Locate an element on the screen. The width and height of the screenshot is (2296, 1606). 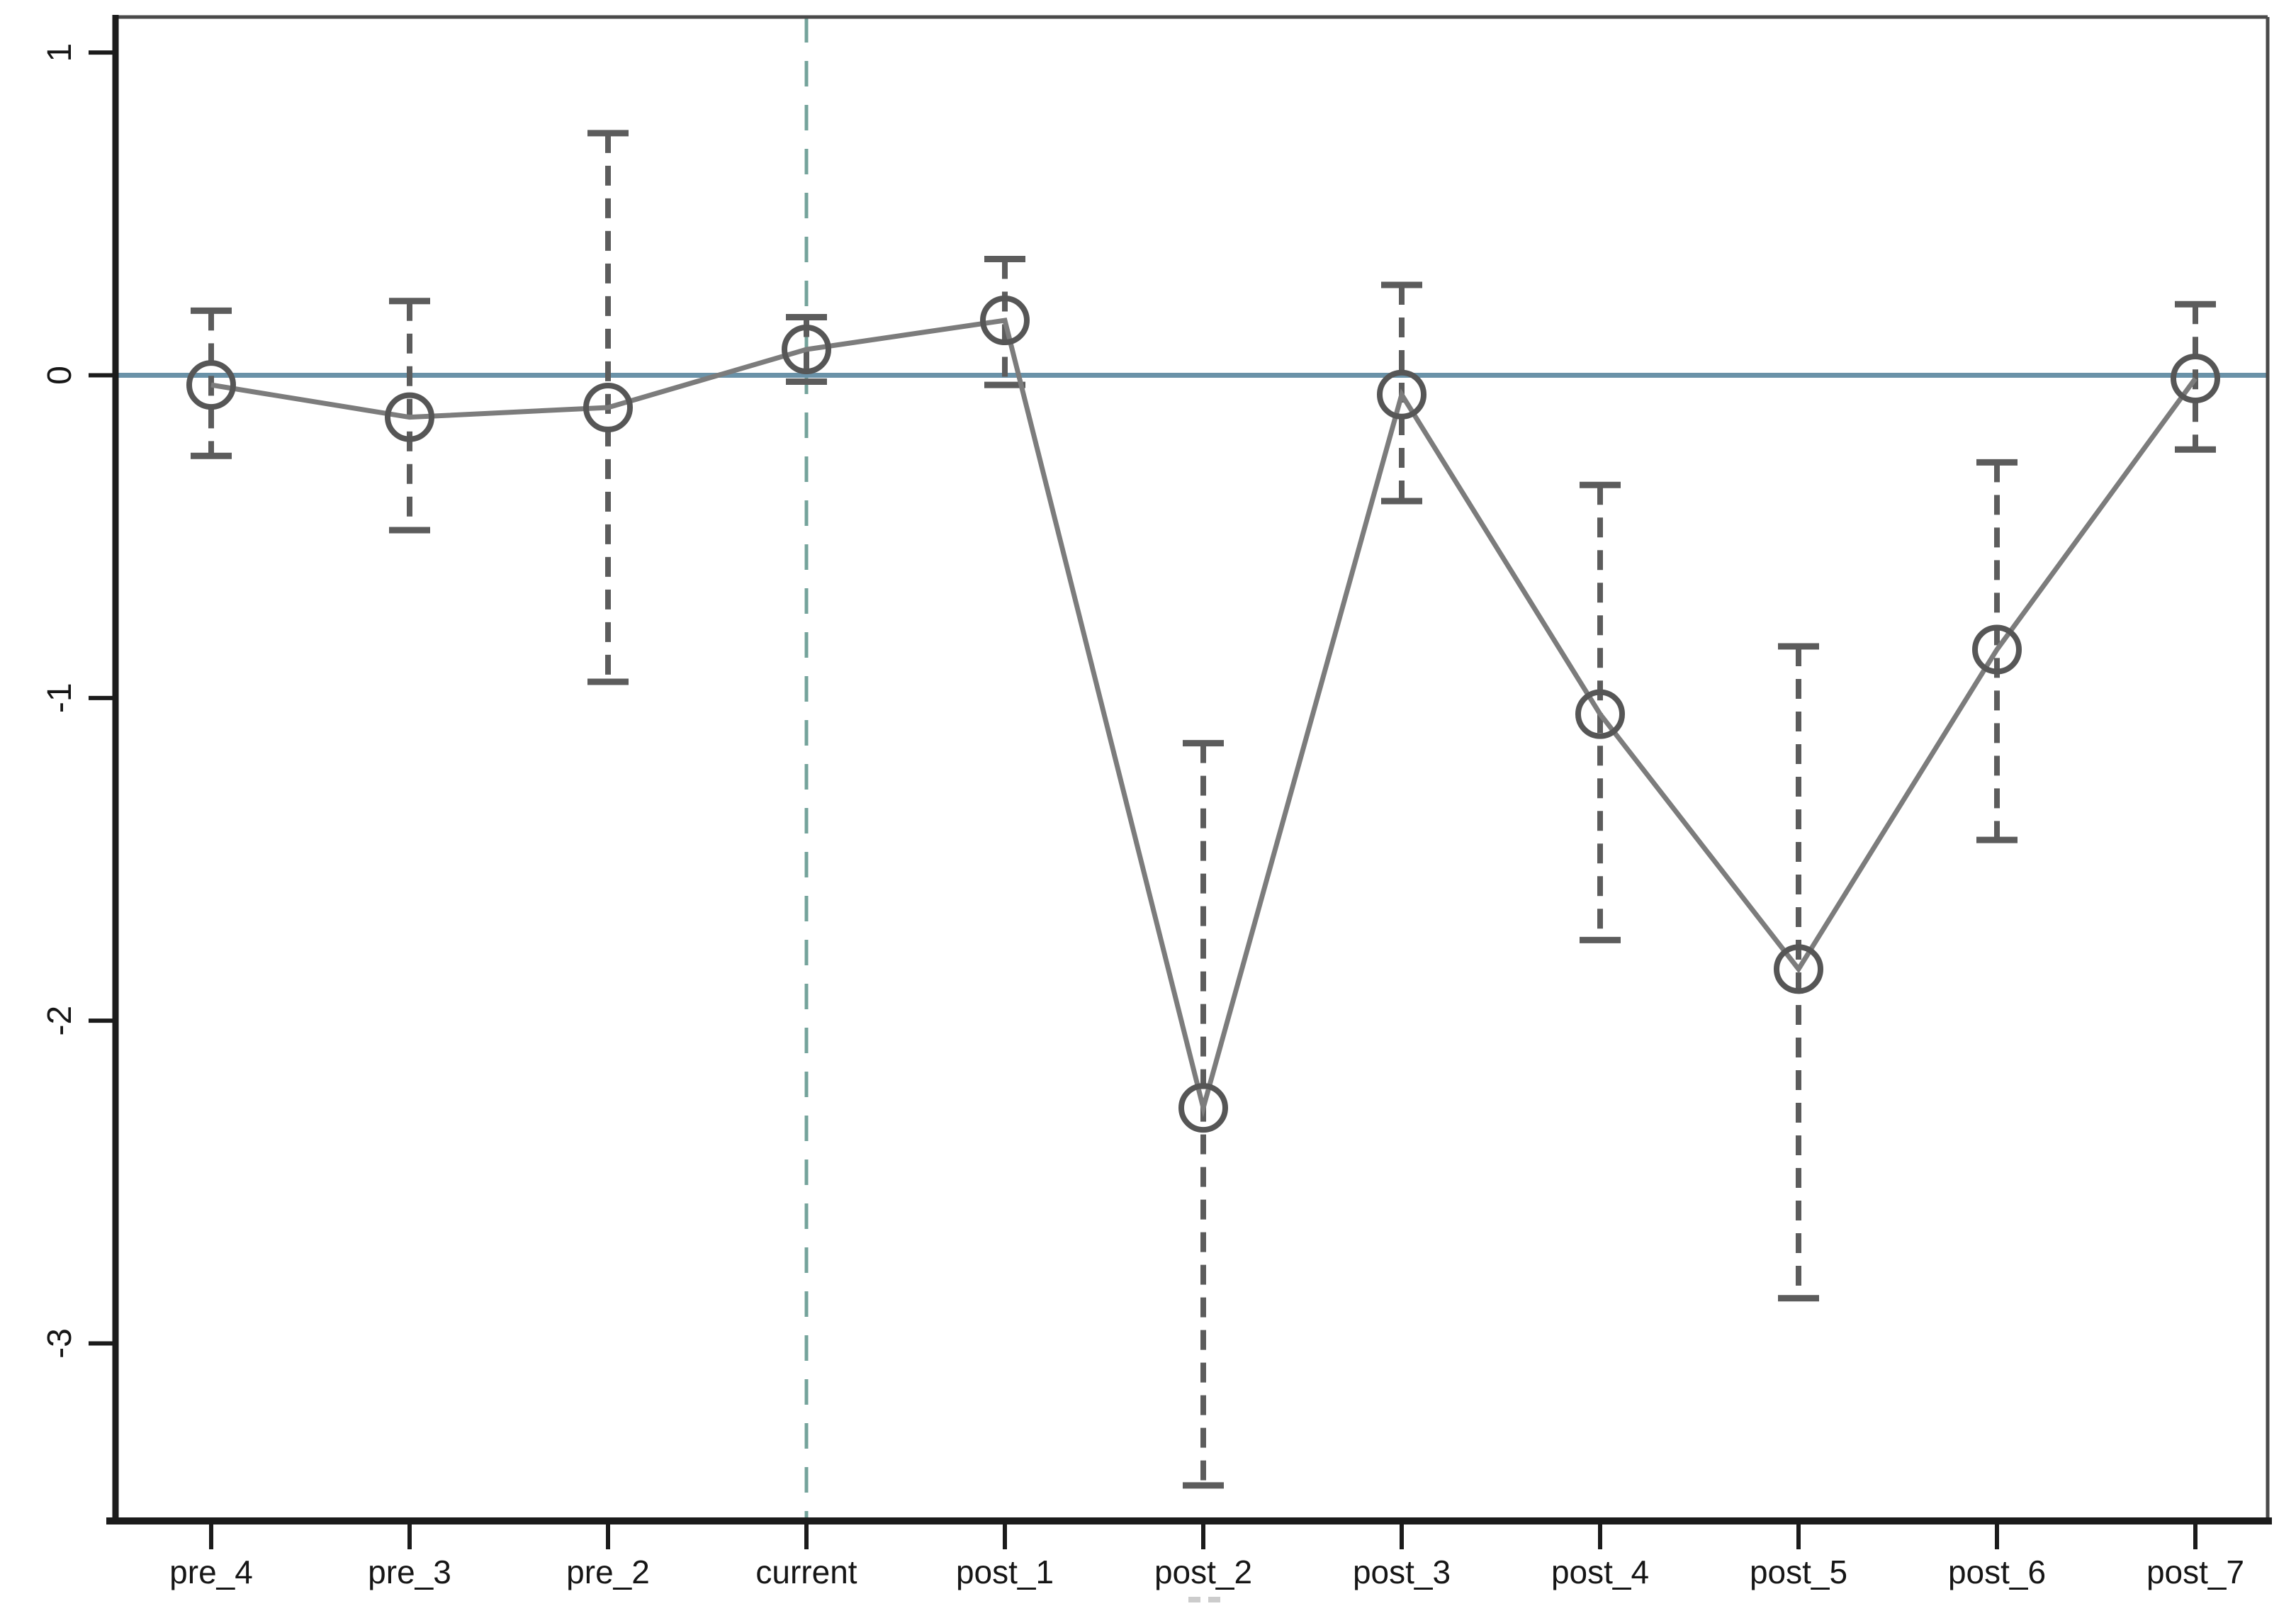
x-tick-label-pre_4: pre_4 is located at coordinates (211, 1572).